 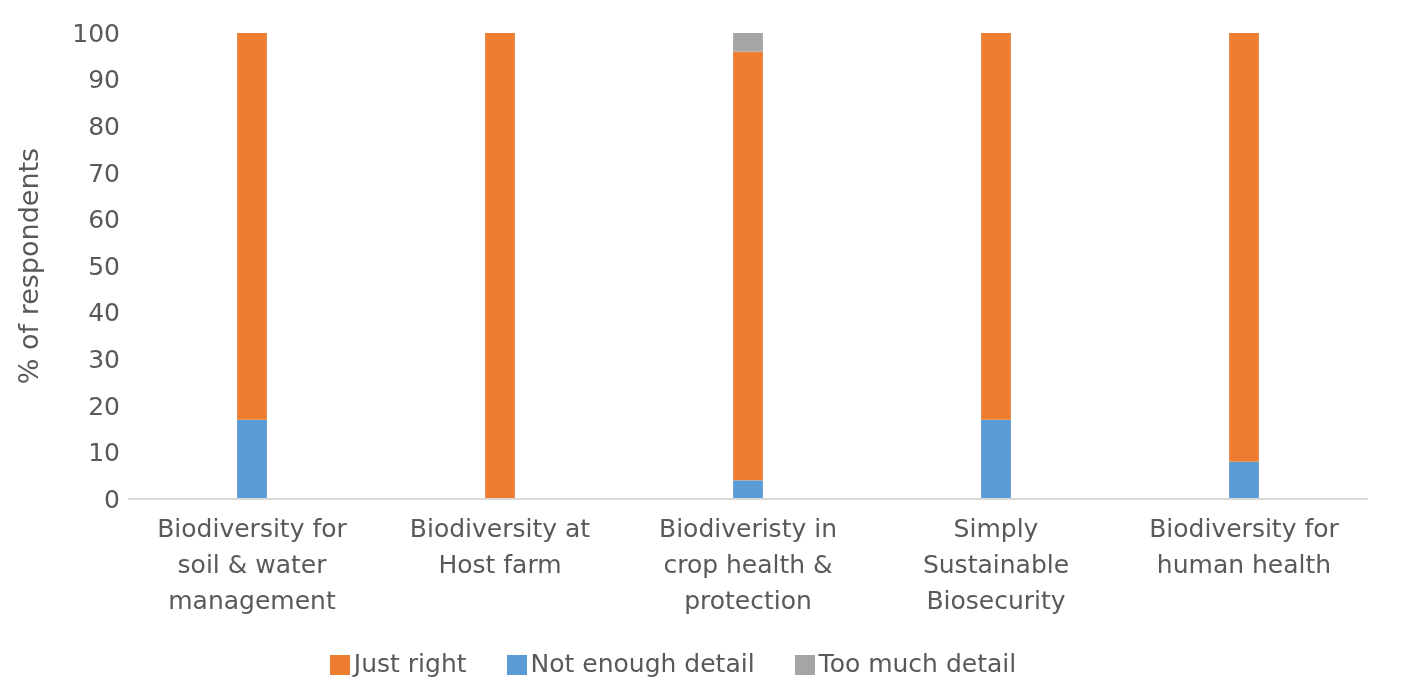 What do you see at coordinates (748, 564) in the screenshot?
I see `x-tick-label: Biodiveristy in crop health & protection` at bounding box center [748, 564].